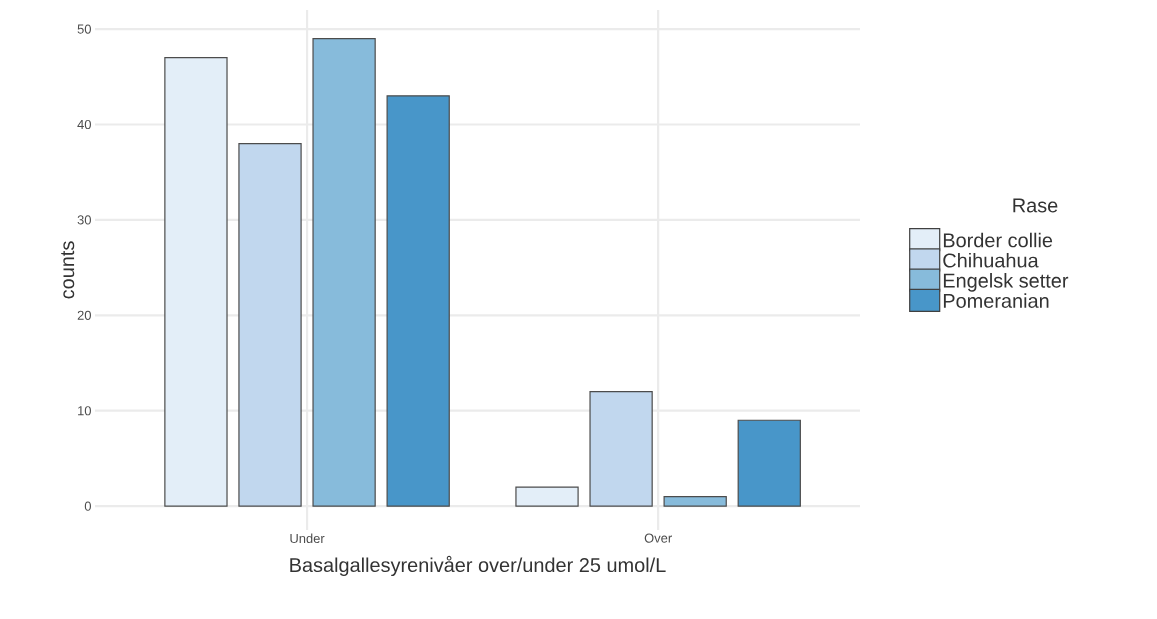 Image resolution: width=1157 pixels, height=619 pixels. What do you see at coordinates (84, 29) in the screenshot?
I see `y-tick-label: 50` at bounding box center [84, 29].